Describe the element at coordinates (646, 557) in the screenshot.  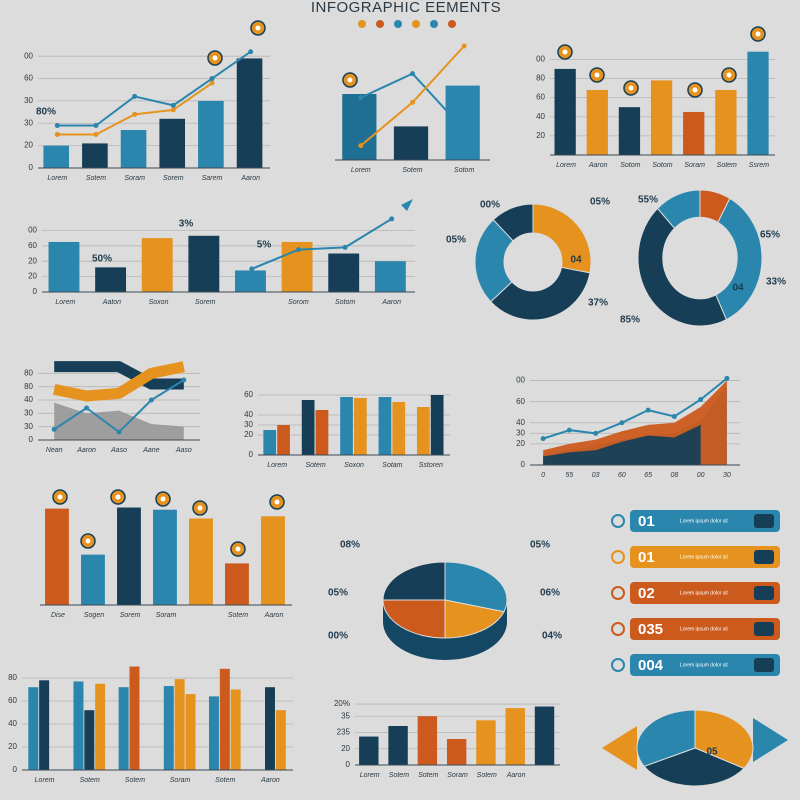
I see `list-number: 01` at that location.